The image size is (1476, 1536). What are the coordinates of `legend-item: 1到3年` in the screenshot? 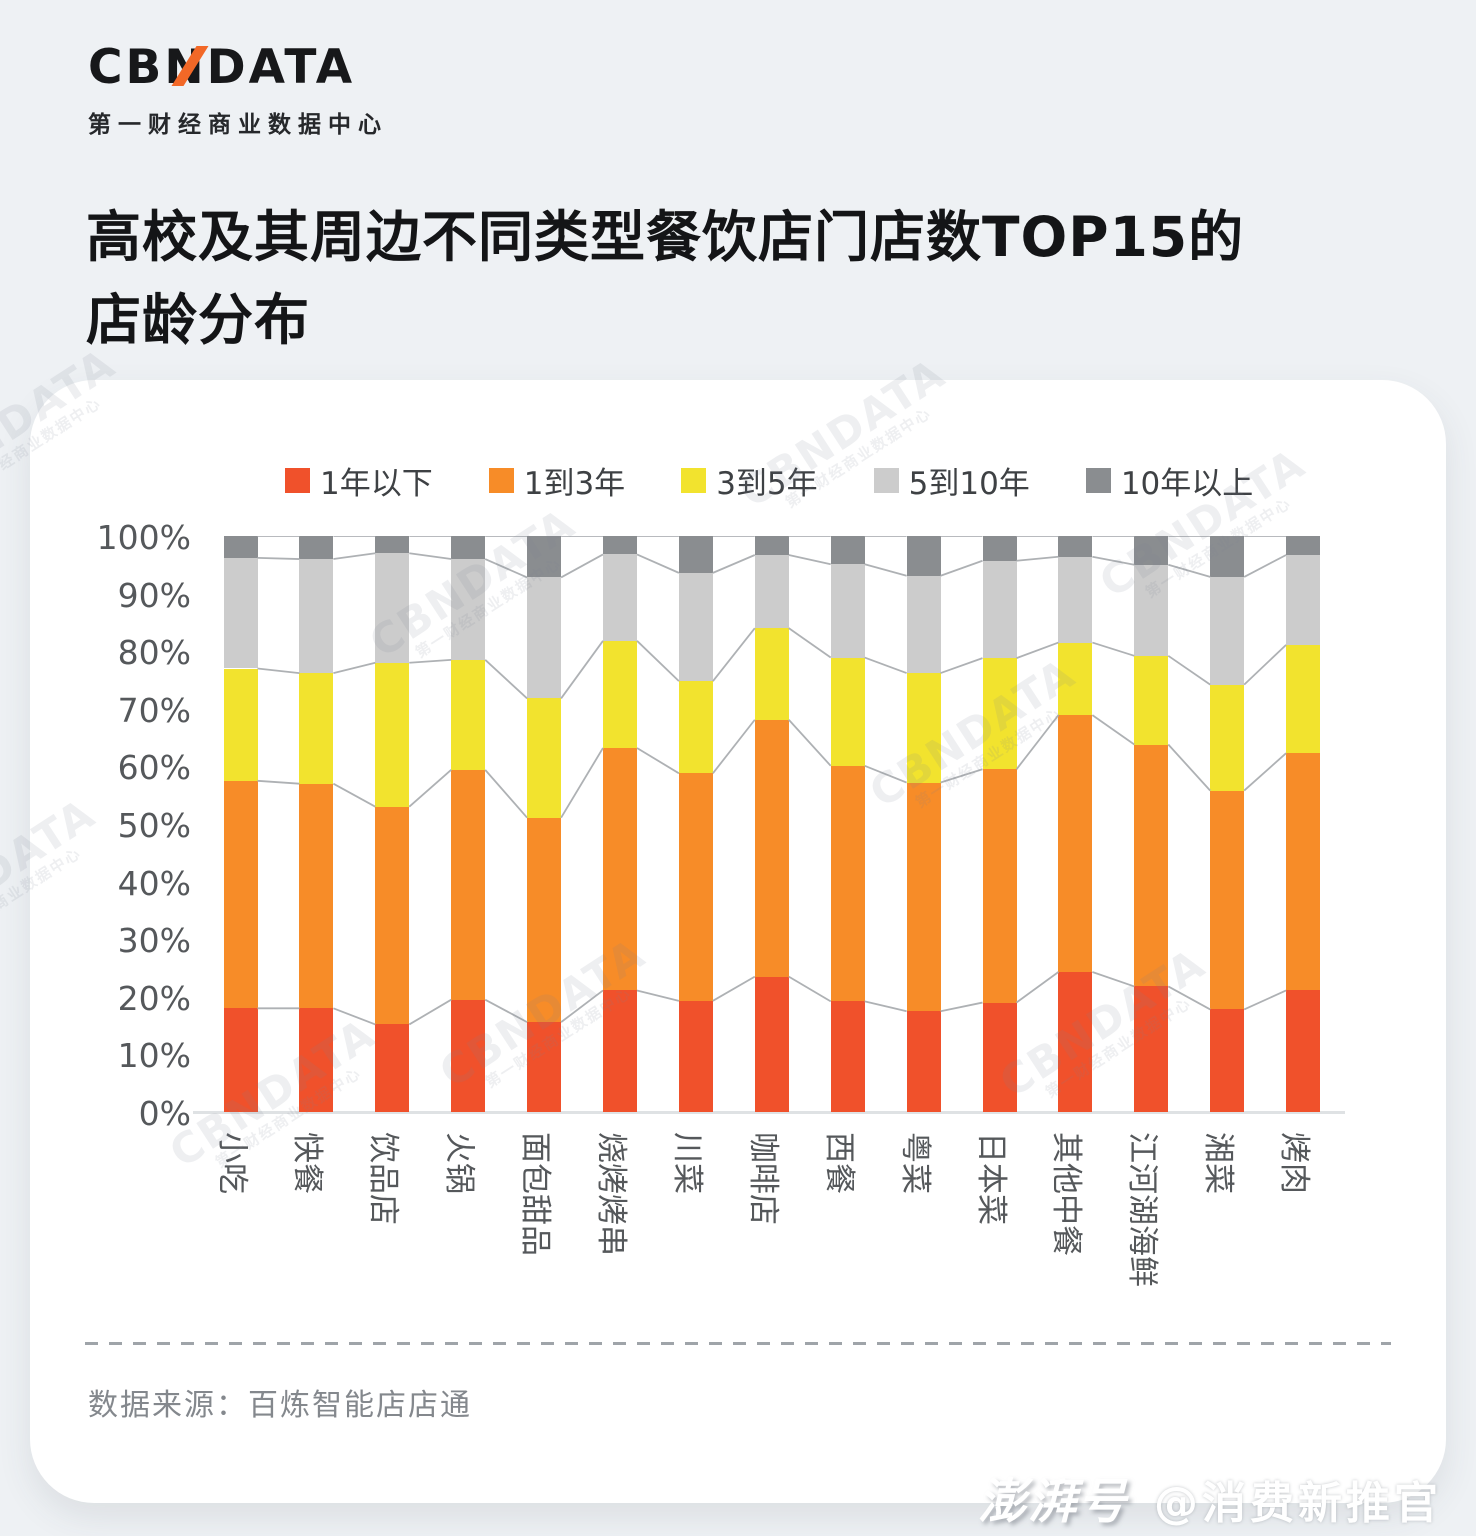 It's located at (556, 480).